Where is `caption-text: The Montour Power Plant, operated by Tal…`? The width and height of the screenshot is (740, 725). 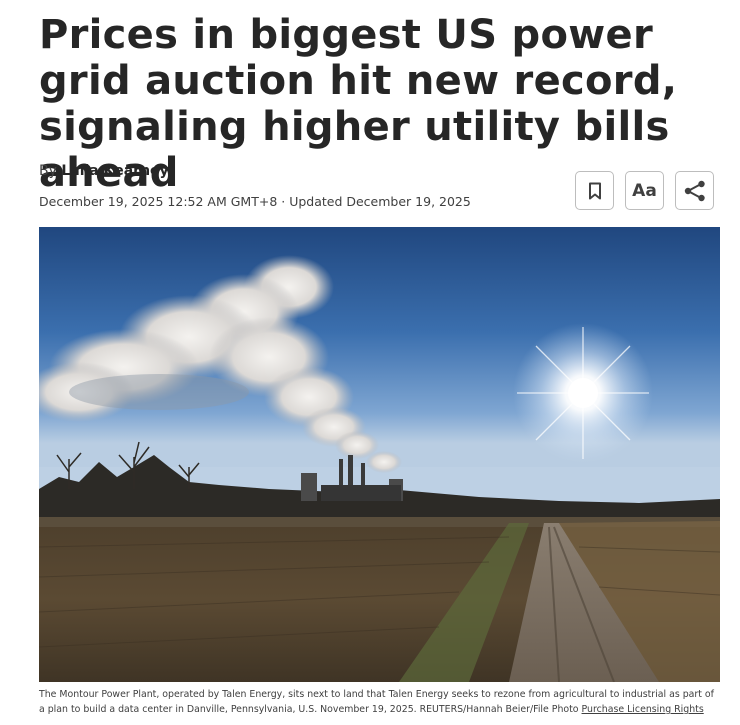
caption-text: The Montour Power Plant, operated by Tal… is located at coordinates (376, 702).